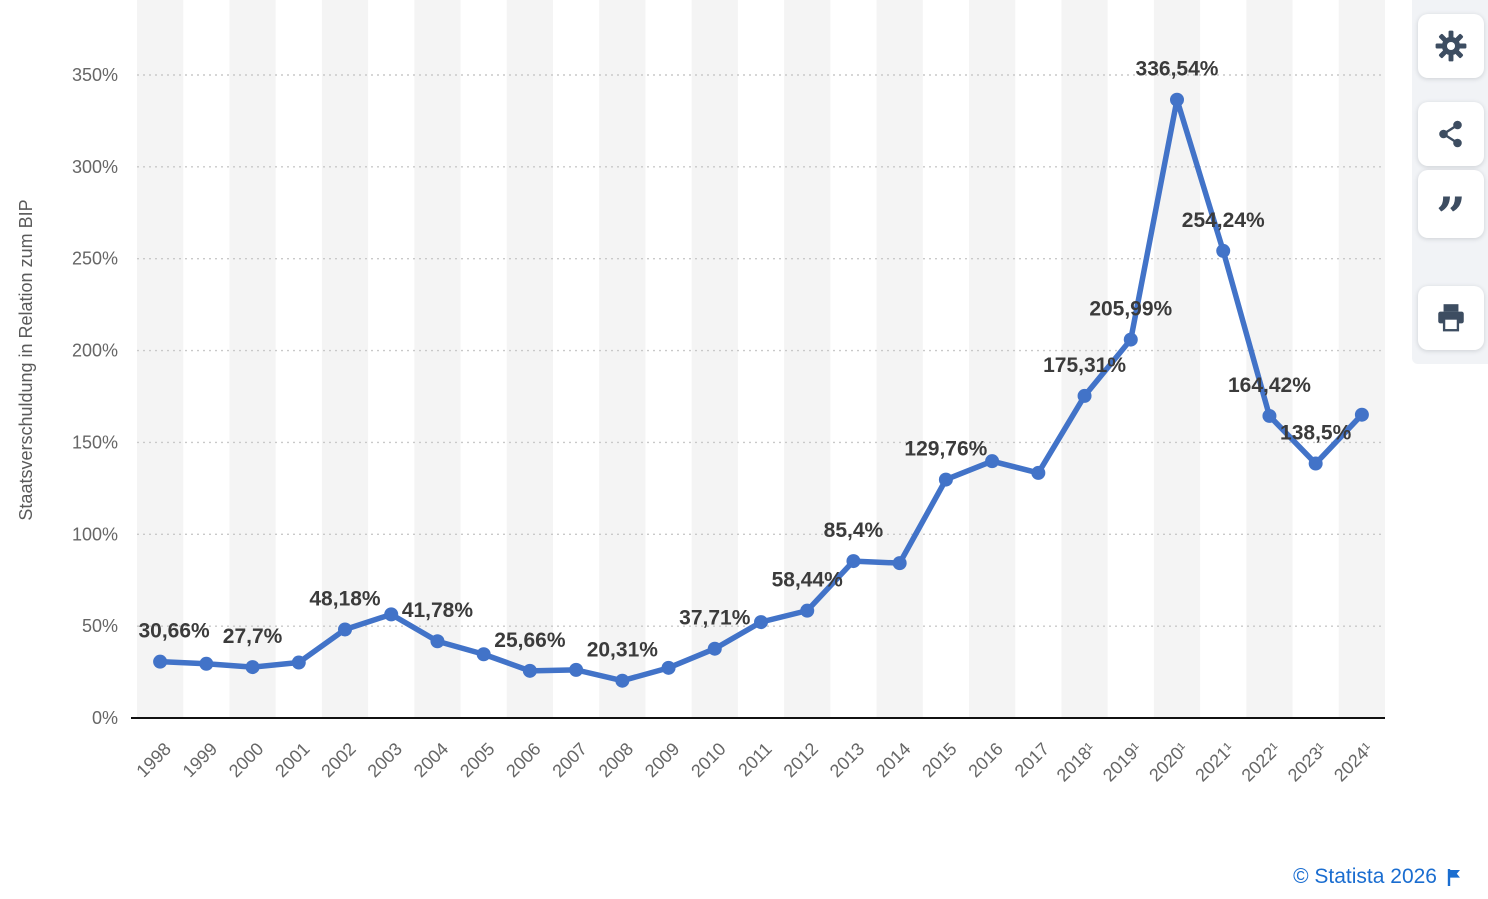  What do you see at coordinates (808, 580) in the screenshot?
I see `data-point-label: 58,44%` at bounding box center [808, 580].